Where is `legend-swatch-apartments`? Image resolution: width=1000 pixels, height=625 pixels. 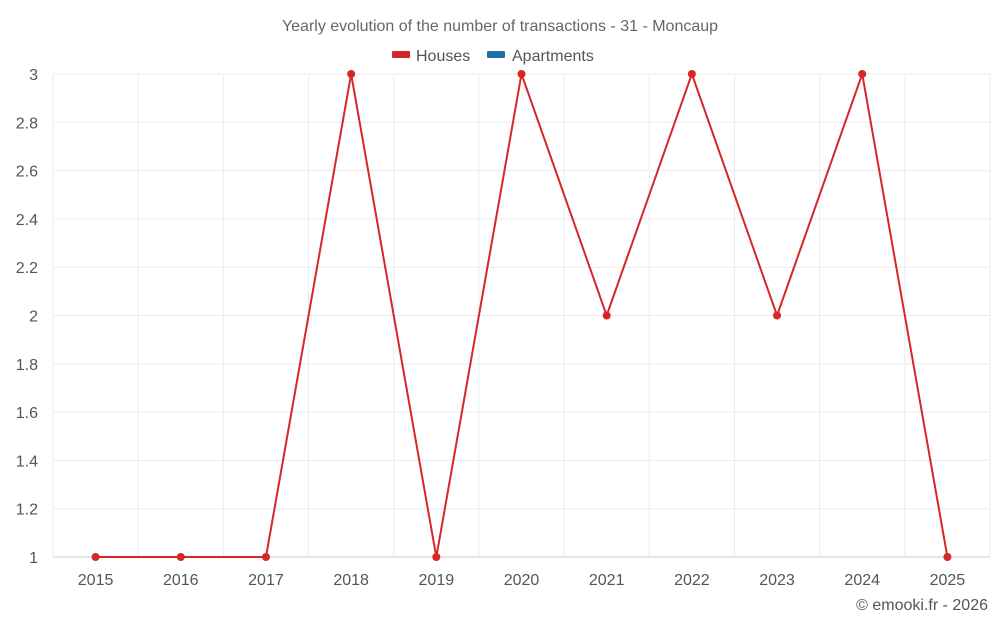 legend-swatch-apartments is located at coordinates (496, 54).